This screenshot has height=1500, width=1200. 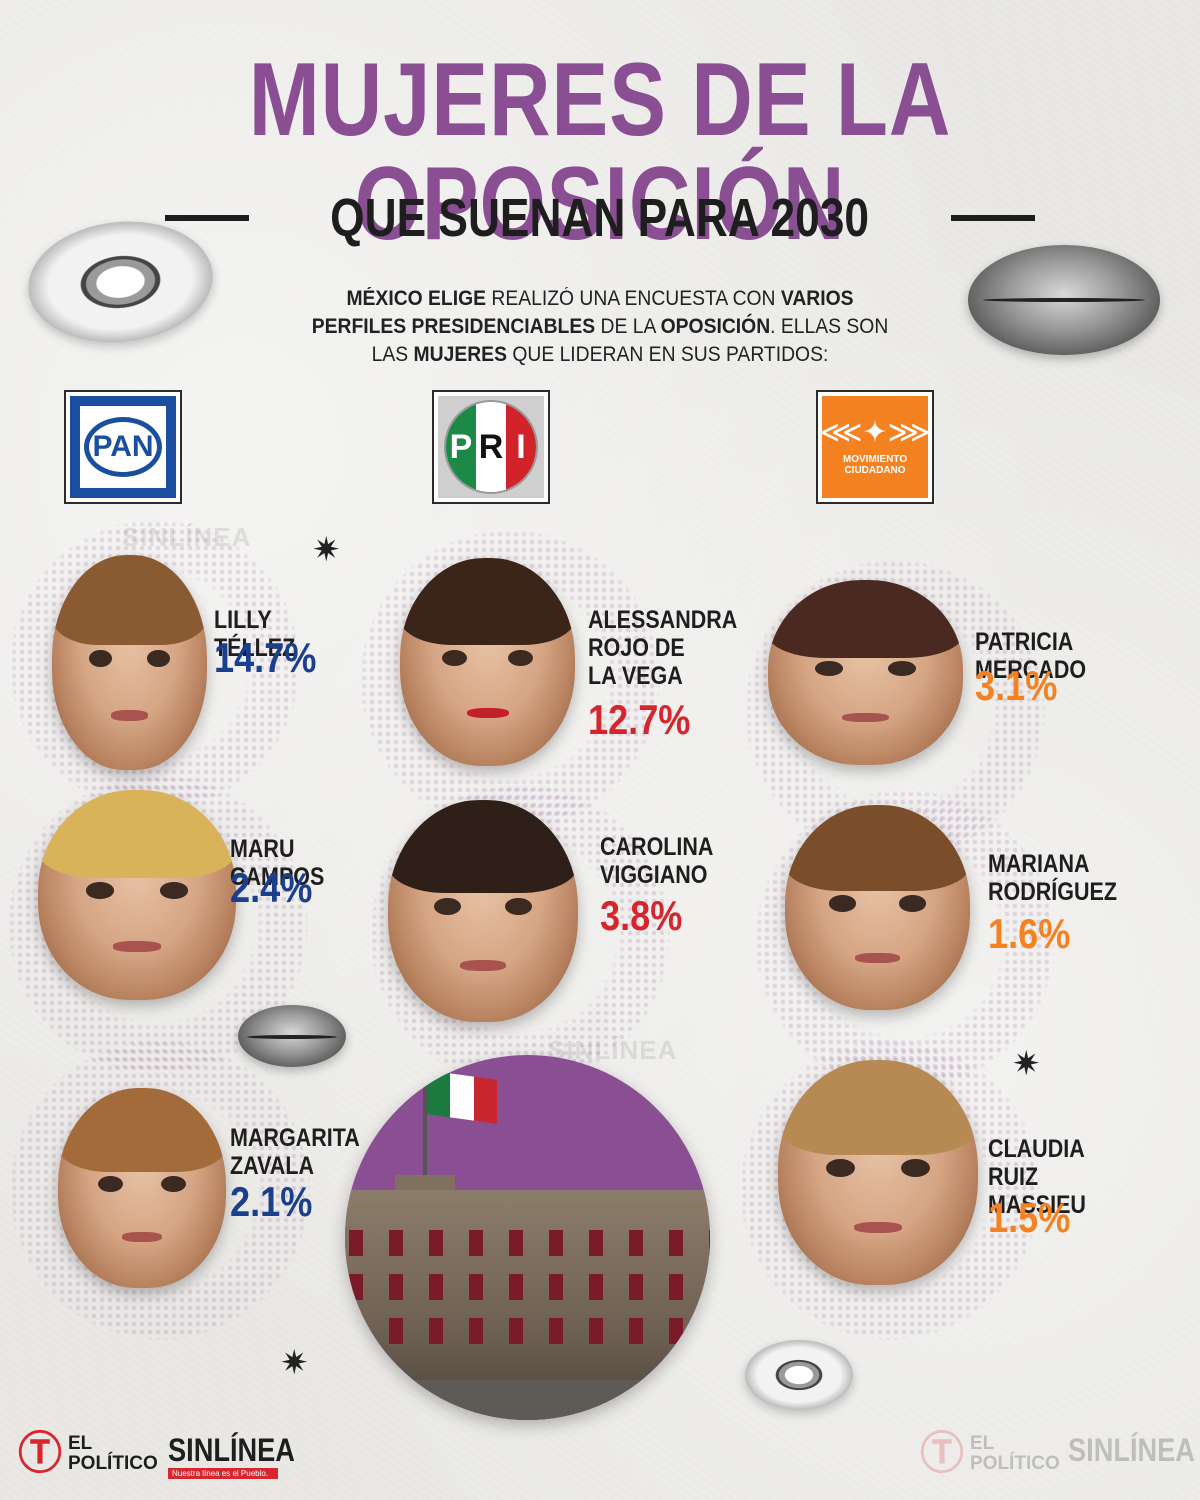 I want to click on mc-logo-text: MOVIMIENTO CIUDADANO, so click(x=875, y=465).